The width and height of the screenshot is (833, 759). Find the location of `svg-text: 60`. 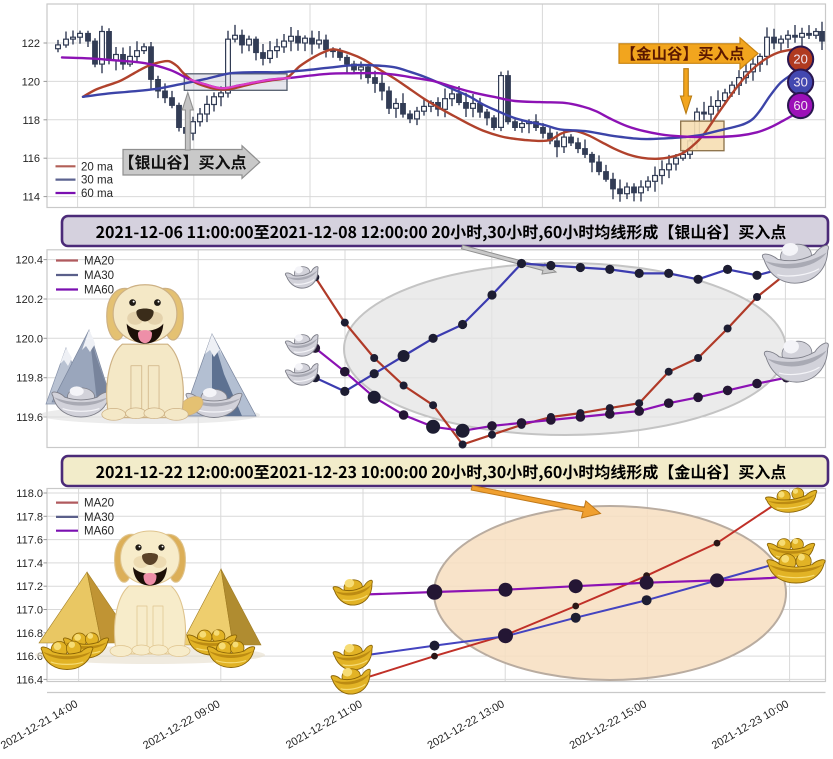

svg-text: 60 is located at coordinates (800, 105).